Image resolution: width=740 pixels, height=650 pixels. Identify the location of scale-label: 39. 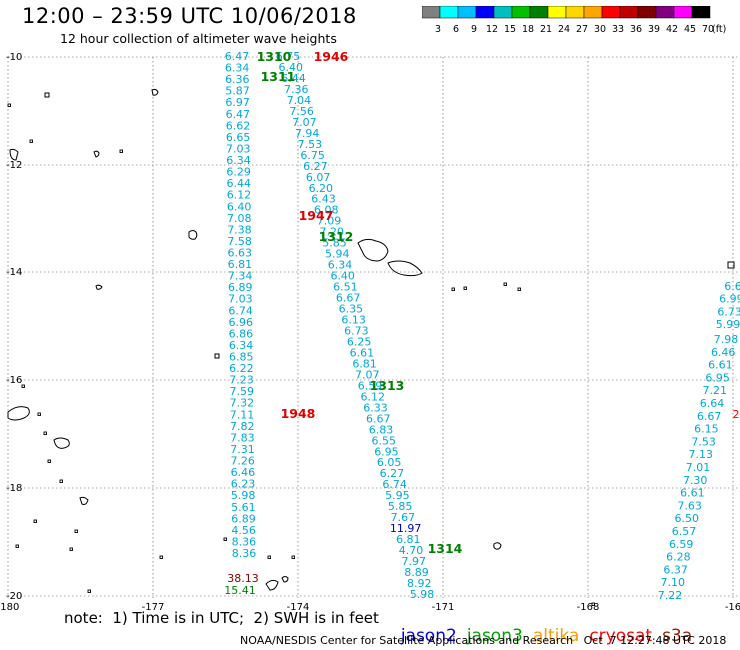
(654, 29).